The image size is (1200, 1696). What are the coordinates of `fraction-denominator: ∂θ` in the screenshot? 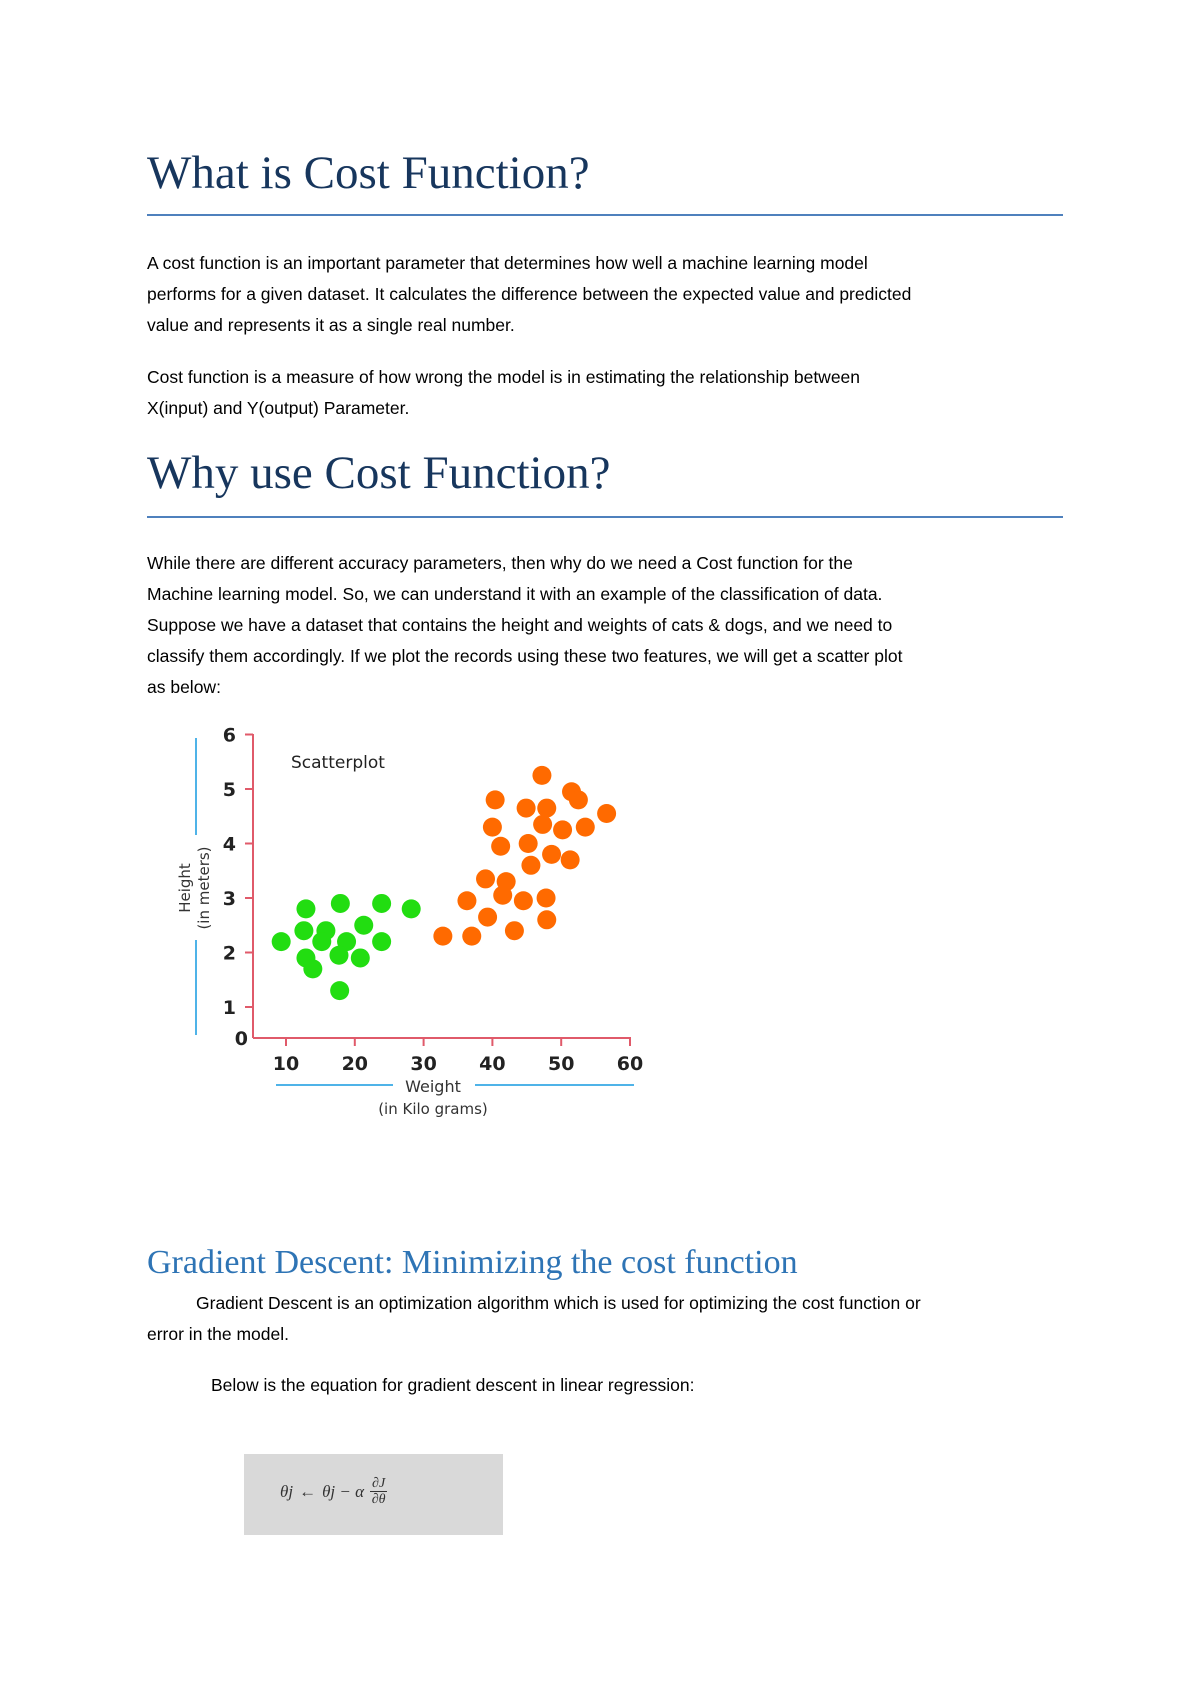 It's located at (378, 1499).